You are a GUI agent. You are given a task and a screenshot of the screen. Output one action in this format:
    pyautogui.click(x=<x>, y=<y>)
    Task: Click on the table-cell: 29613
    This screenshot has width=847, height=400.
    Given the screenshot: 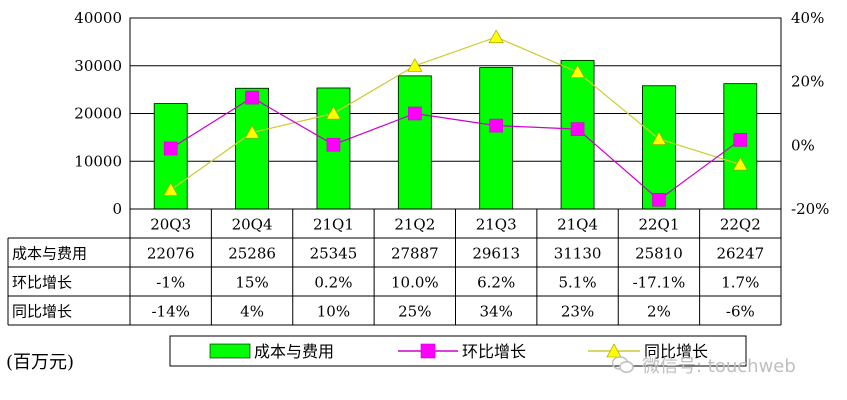 What is the action you would take?
    pyautogui.click(x=496, y=254)
    